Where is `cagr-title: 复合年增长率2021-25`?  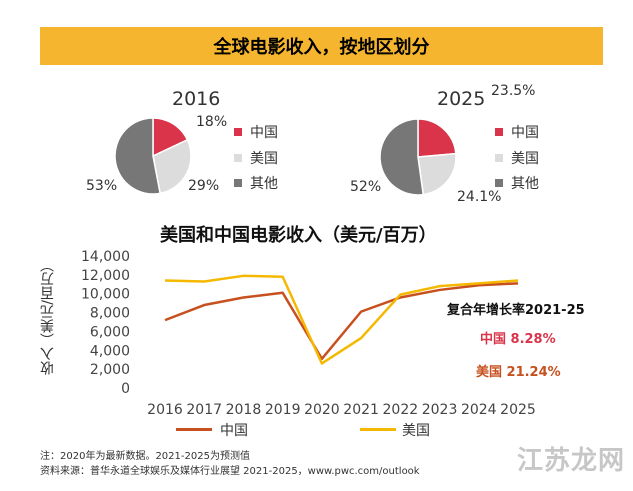 cagr-title: 复合年增长率2021-25 is located at coordinates (516, 310).